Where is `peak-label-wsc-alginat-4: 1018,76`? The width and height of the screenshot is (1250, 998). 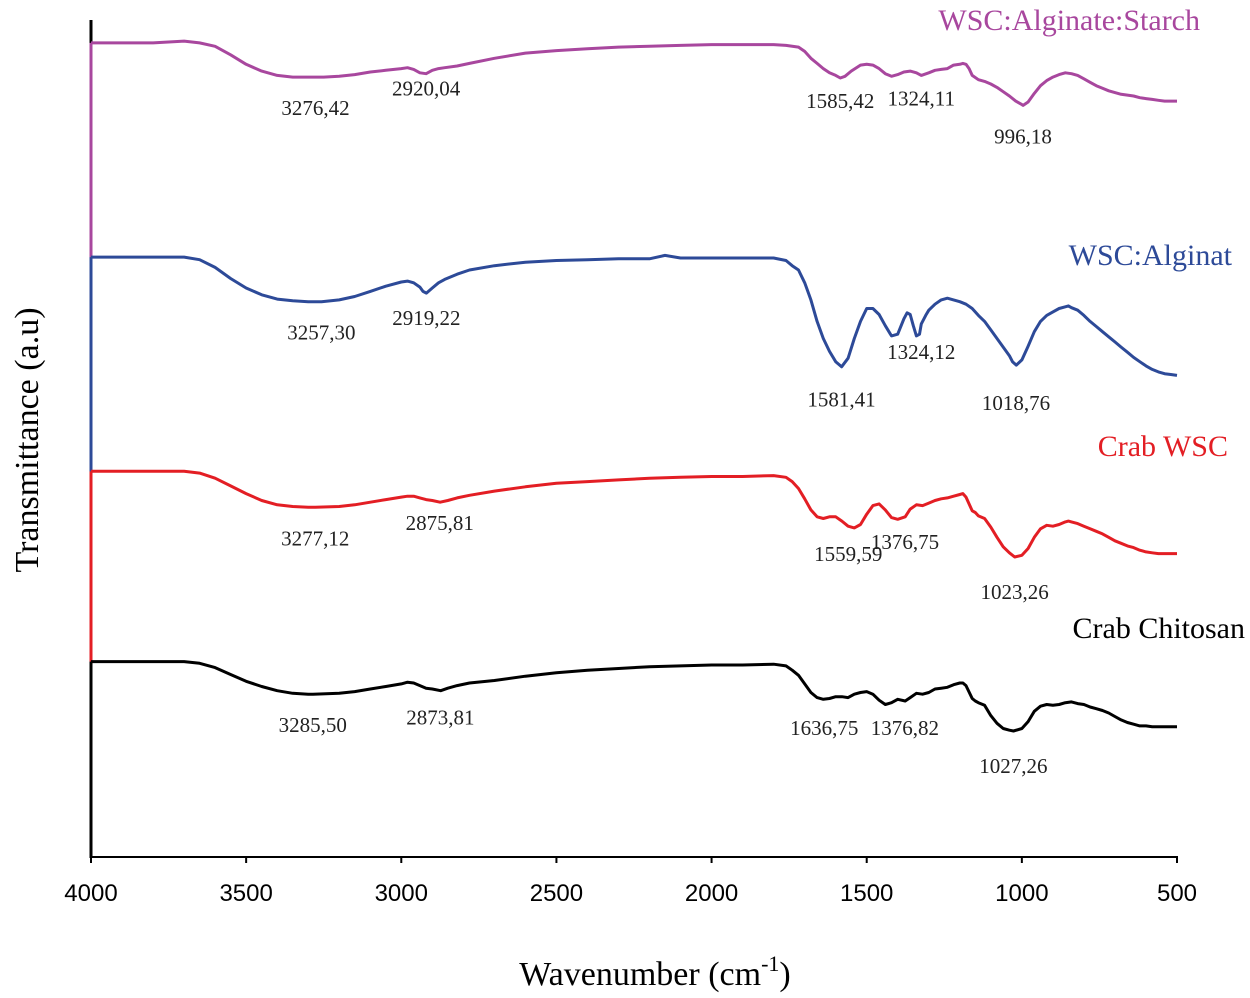
peak-label-wsc-alginat-4: 1018,76 is located at coordinates (1016, 403).